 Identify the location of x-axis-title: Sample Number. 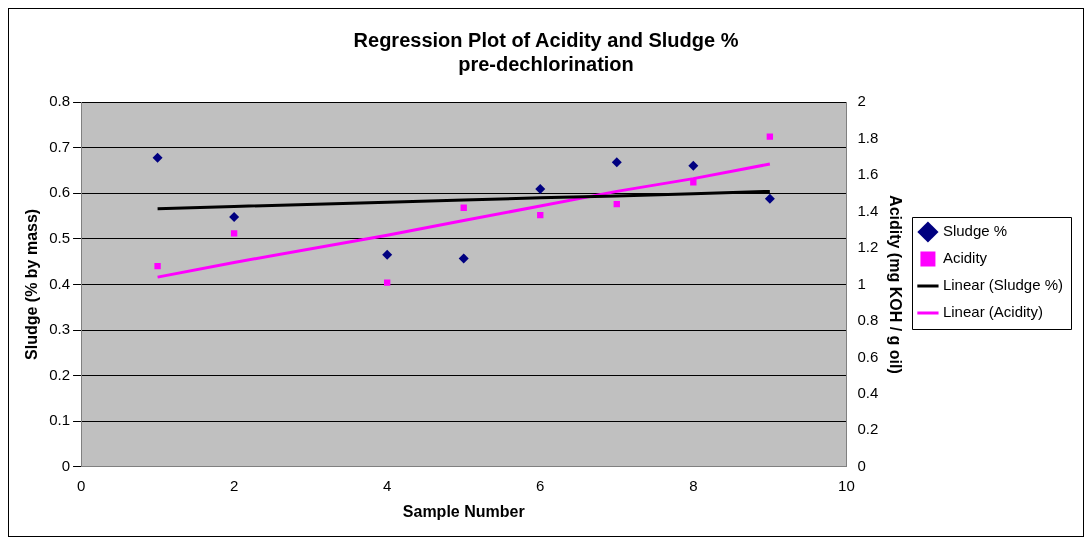
(463, 511).